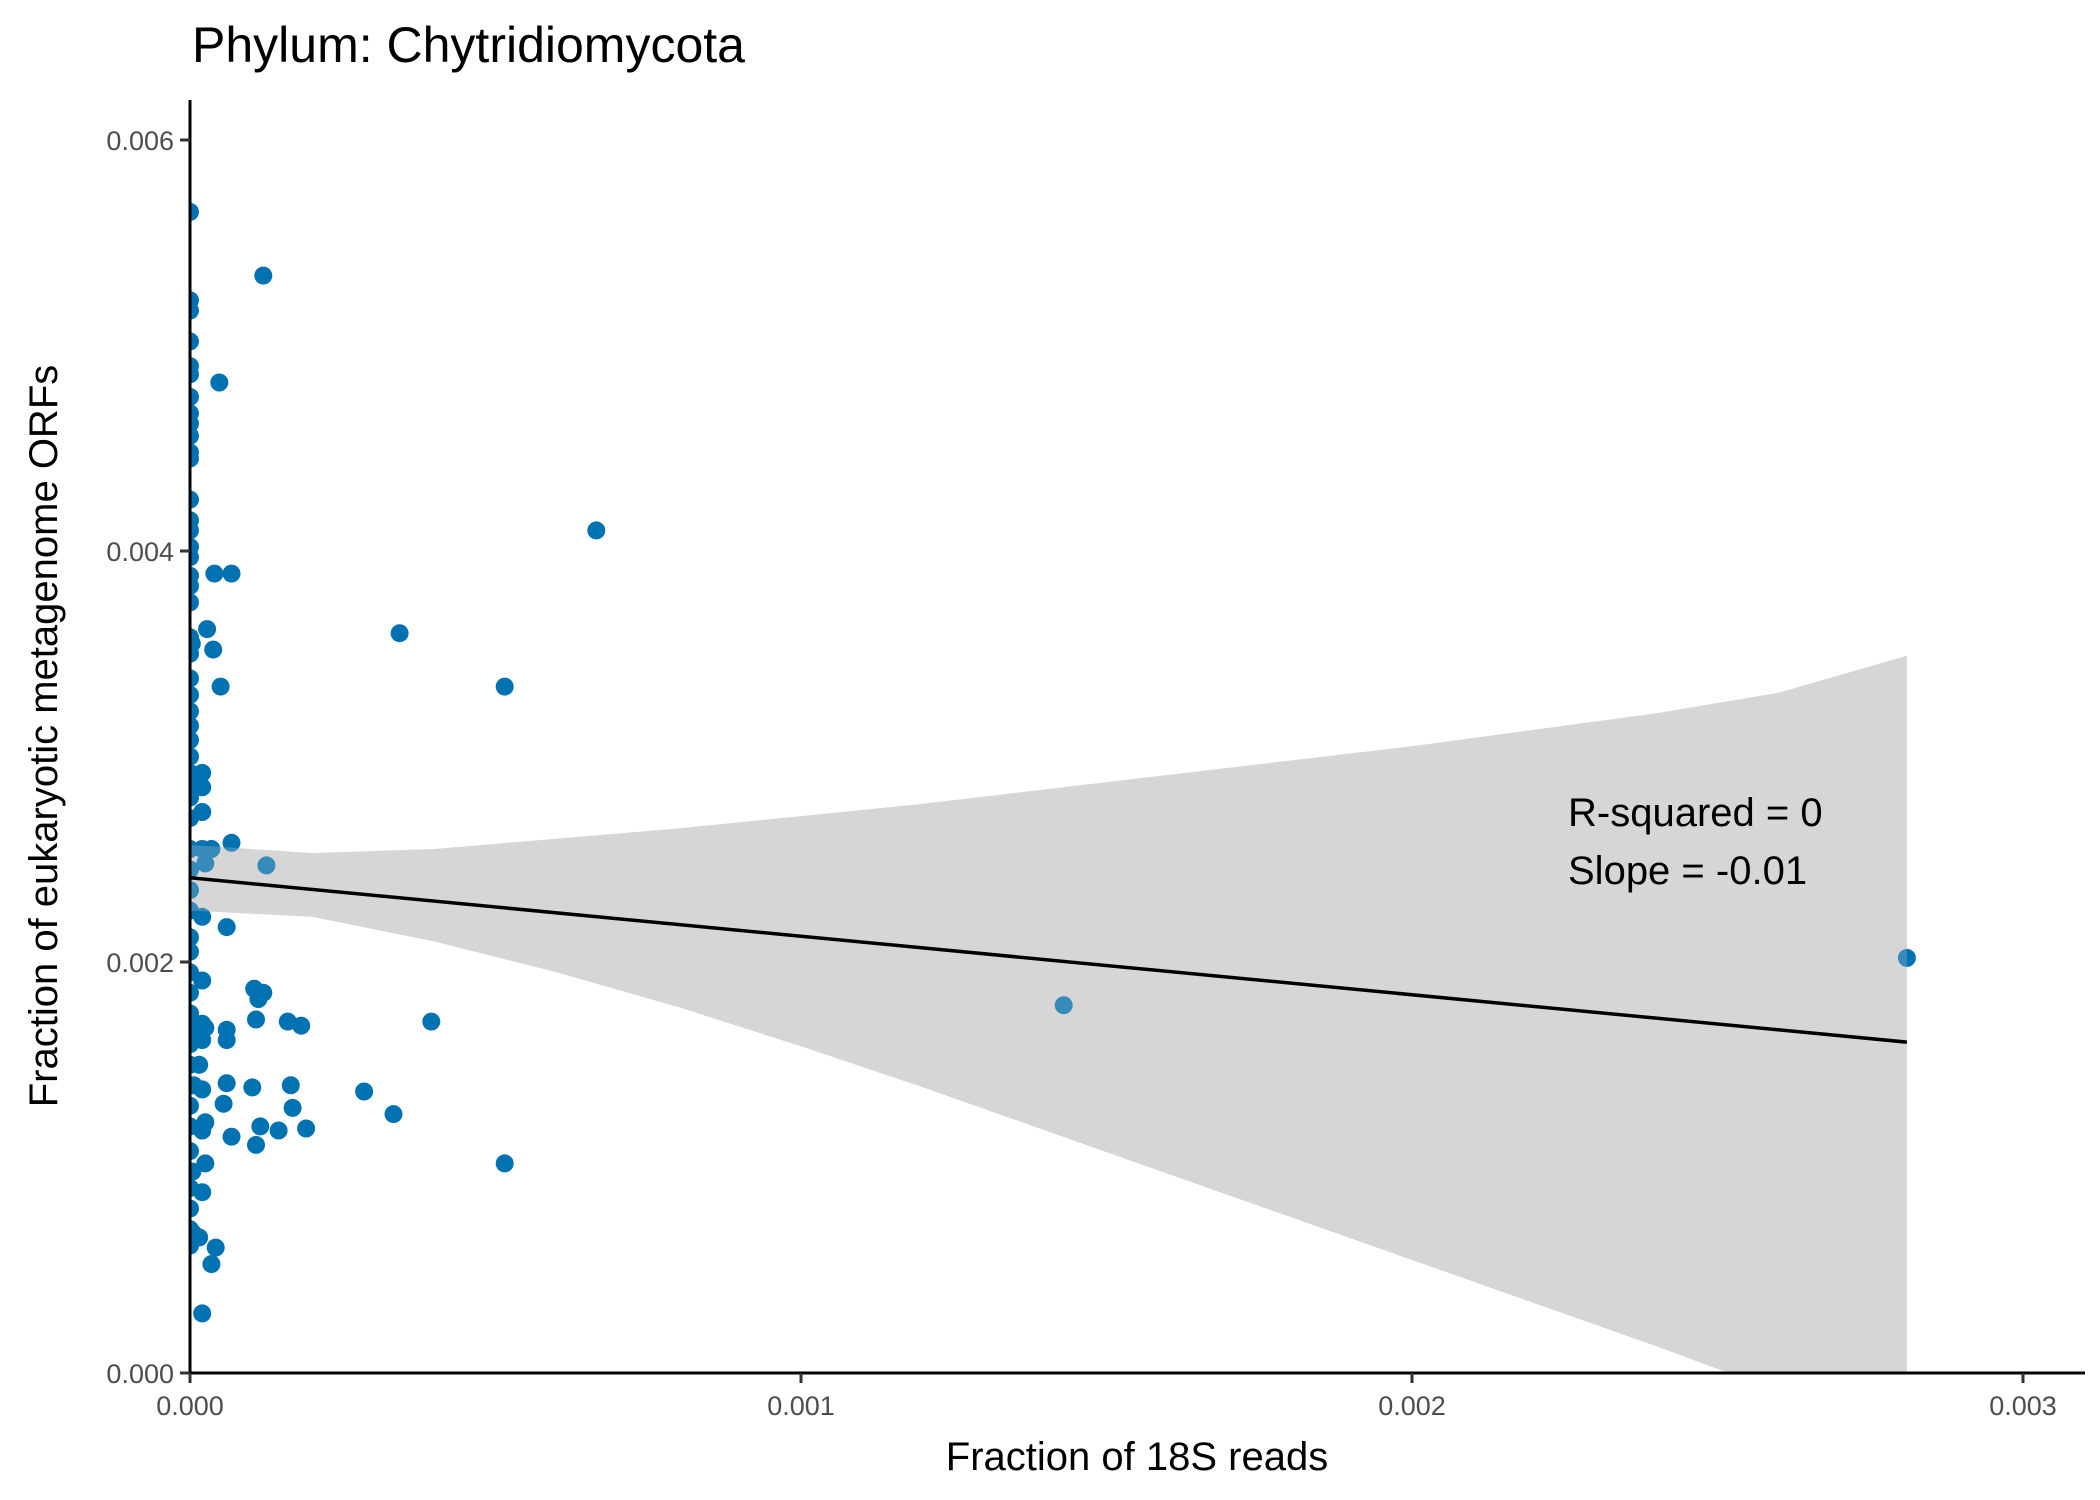 The image size is (2100, 1500). Describe the element at coordinates (1049, 960) in the screenshot. I see `regression-line` at that location.